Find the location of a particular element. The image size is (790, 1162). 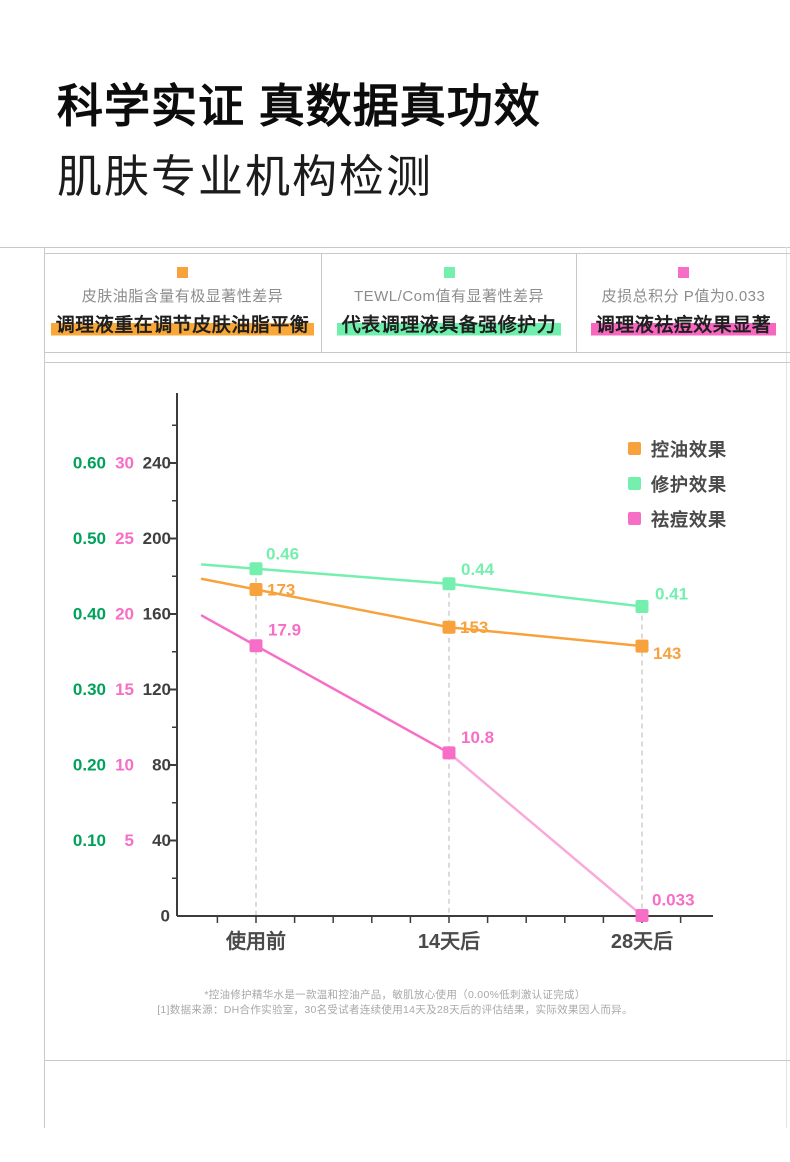

annotation-note: 皮损总积分 P值为0.033 is located at coordinates (683, 296).